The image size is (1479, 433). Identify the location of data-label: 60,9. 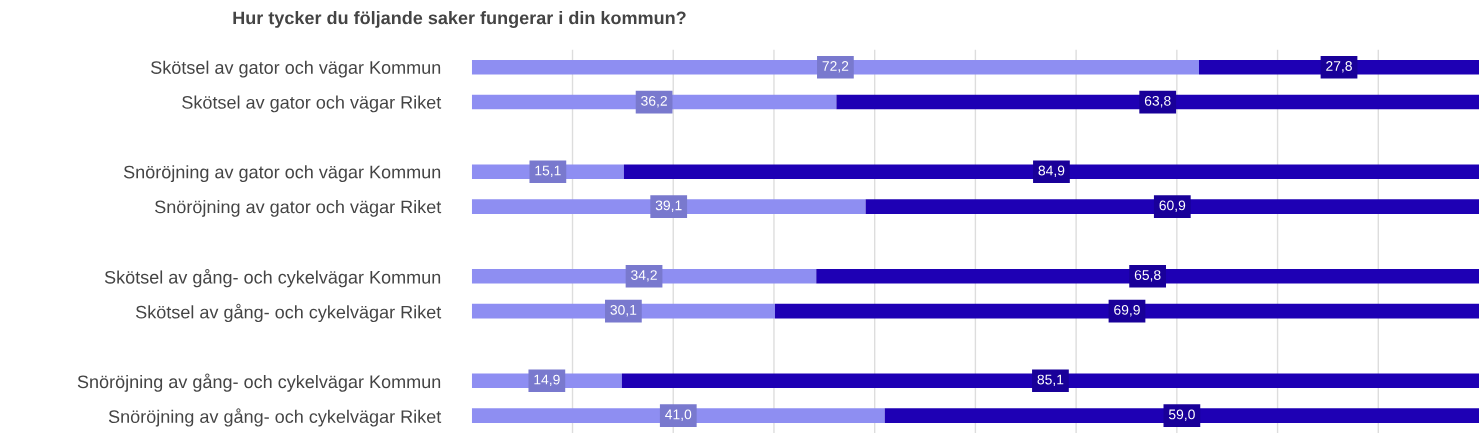
(1172, 206).